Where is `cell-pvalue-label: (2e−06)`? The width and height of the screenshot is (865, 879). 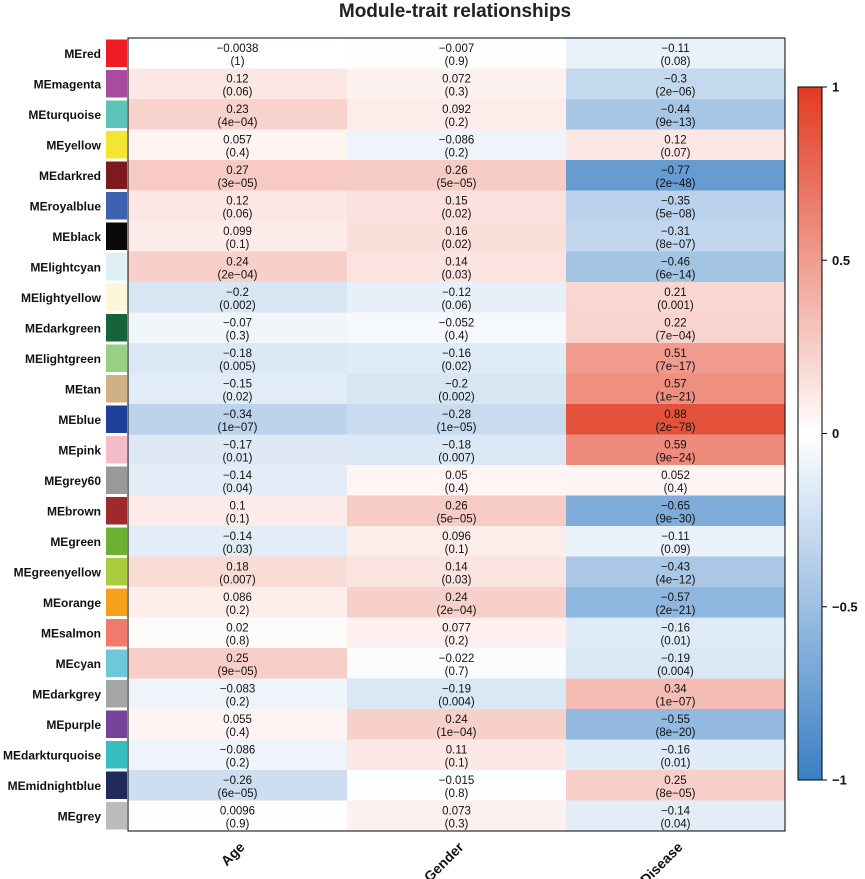
cell-pvalue-label: (2e−06) is located at coordinates (676, 93).